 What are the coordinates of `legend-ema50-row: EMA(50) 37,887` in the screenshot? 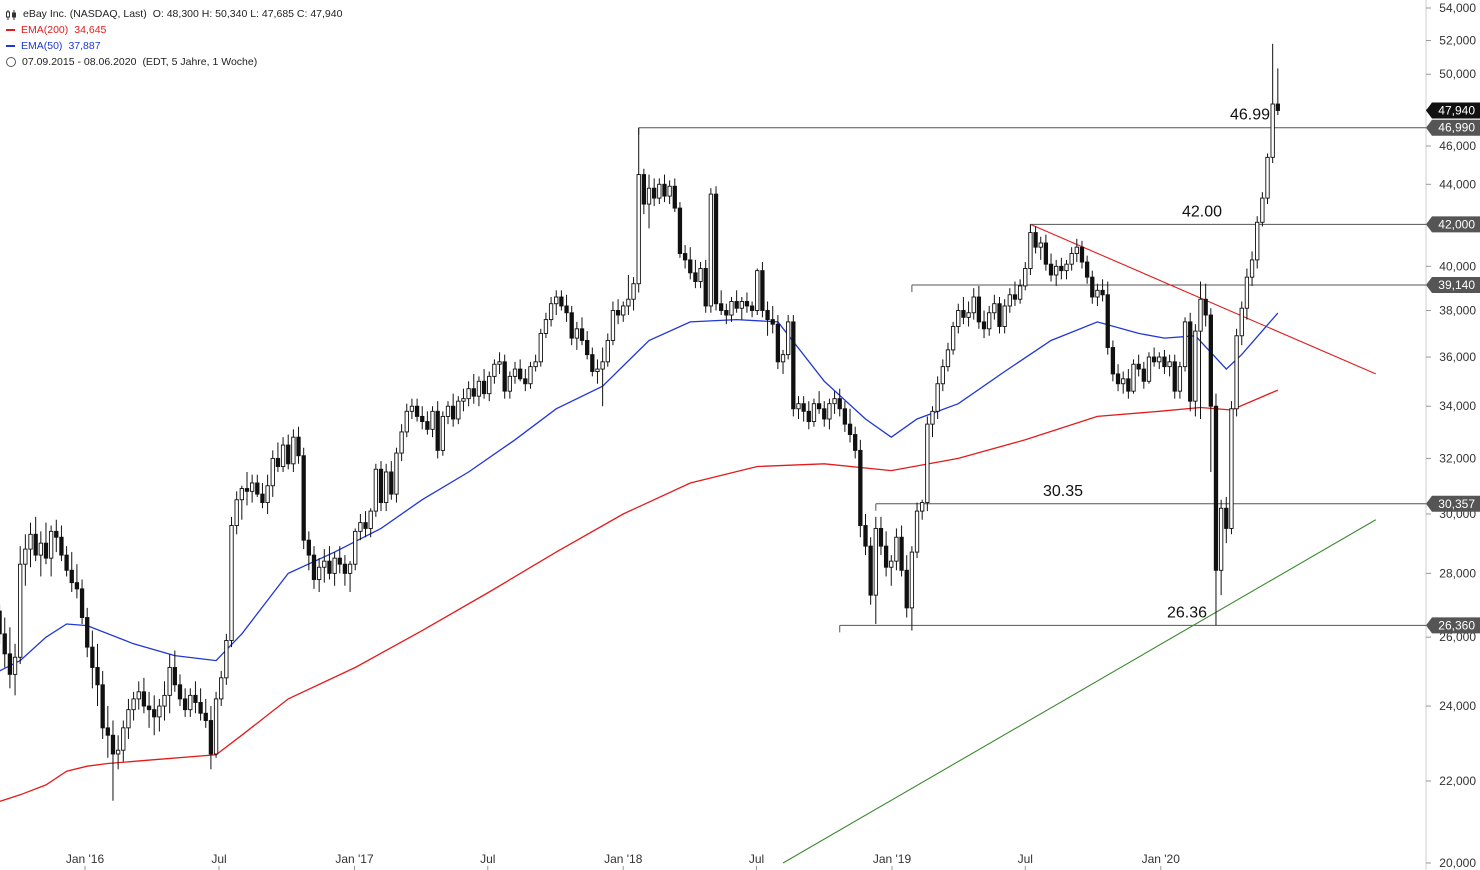 It's located at (177, 46).